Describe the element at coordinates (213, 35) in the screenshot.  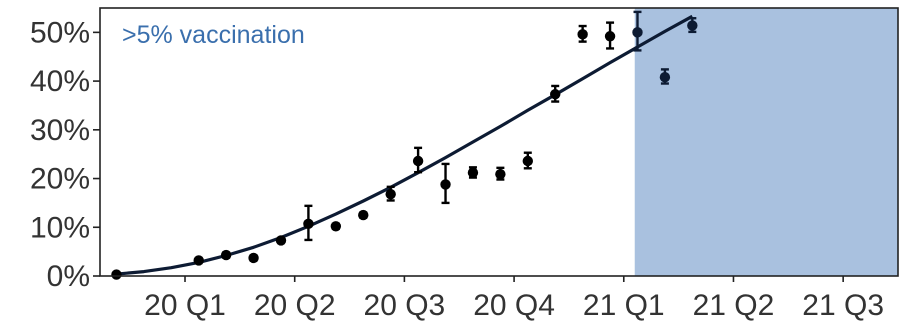
I see `shaded-region-label: >5% vaccination` at that location.